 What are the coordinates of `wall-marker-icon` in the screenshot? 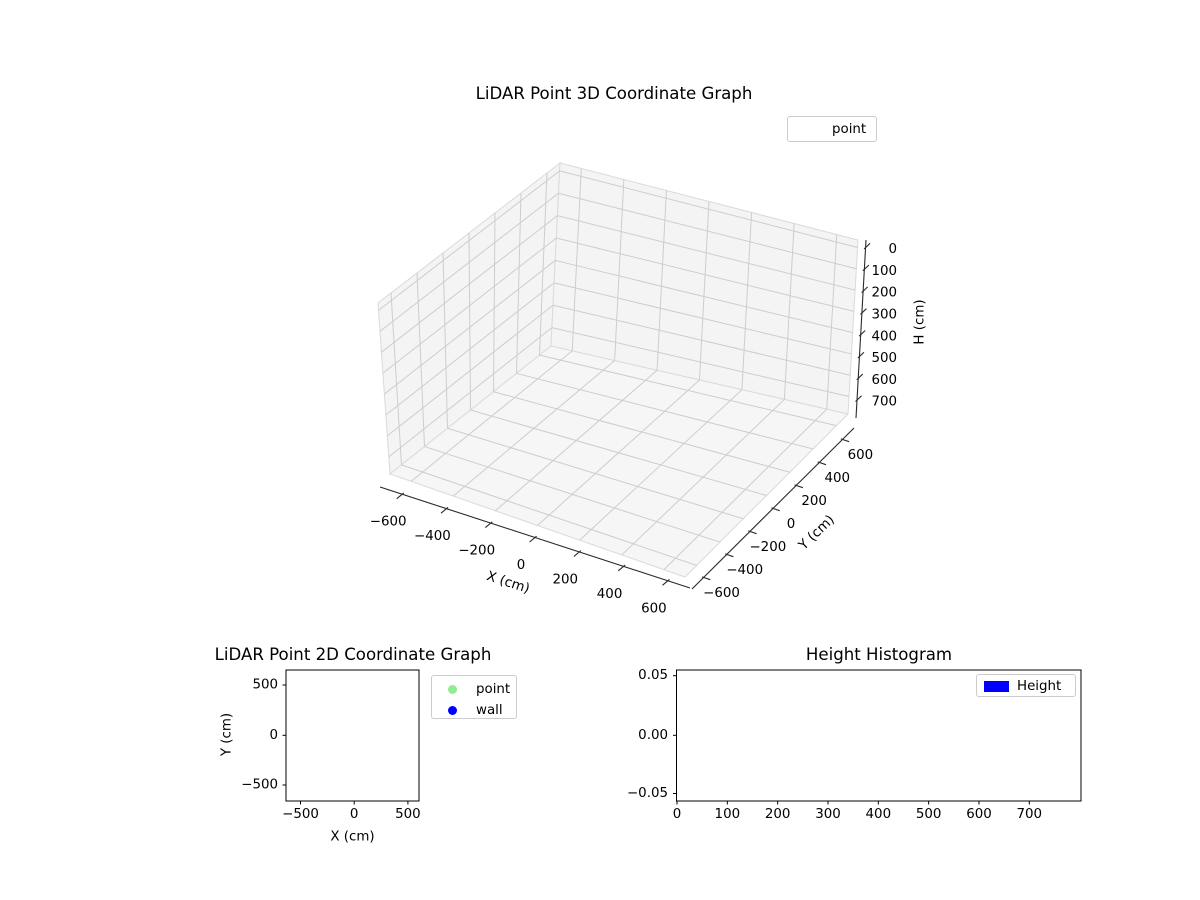 It's located at (452, 710).